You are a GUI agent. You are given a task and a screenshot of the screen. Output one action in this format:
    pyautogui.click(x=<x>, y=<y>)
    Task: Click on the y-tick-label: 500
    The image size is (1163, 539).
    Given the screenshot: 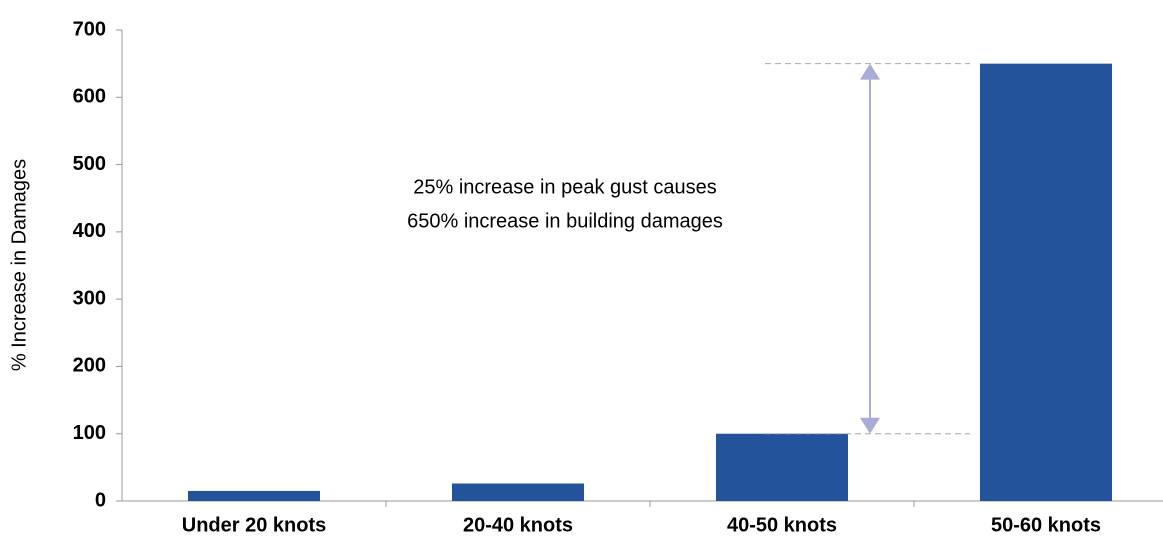 What is the action you would take?
    pyautogui.click(x=89, y=164)
    